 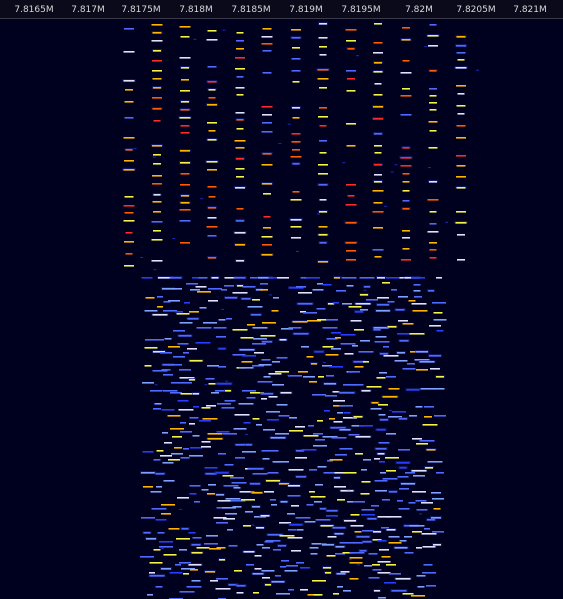 I want to click on frequency-tick-label: 7.817M, so click(x=88, y=10).